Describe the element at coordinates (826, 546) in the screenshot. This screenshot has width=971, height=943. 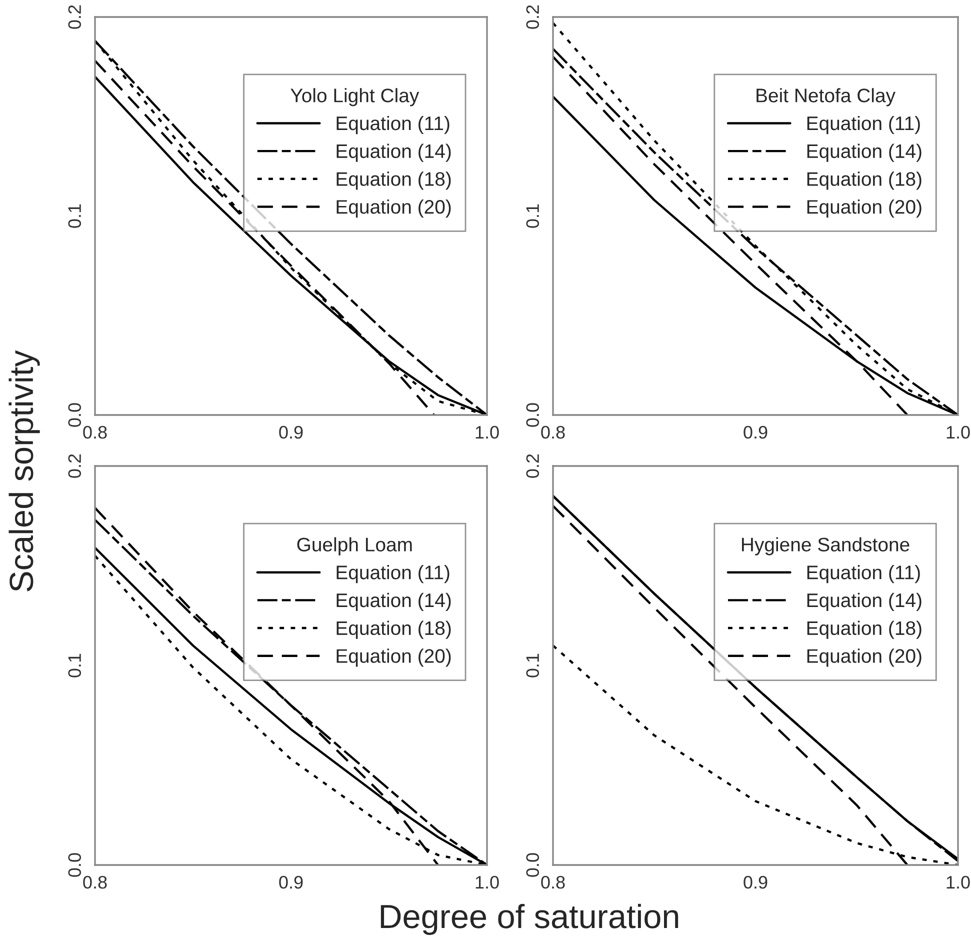
I see `legend-title: Hygiene Sandstone` at that location.